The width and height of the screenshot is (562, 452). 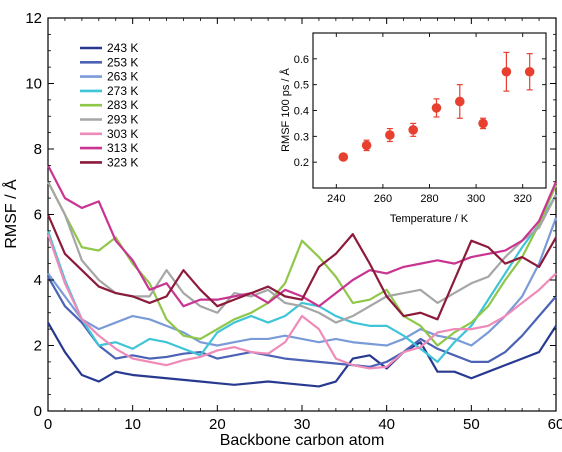 I want to click on inset-y-axis-label: RMSF 100 ps / Å, so click(x=285, y=109).